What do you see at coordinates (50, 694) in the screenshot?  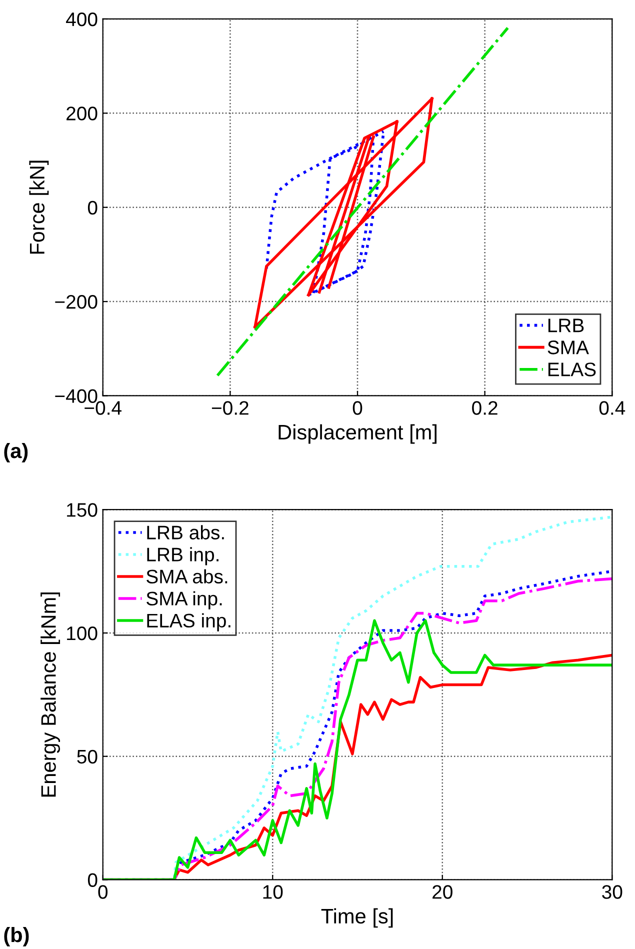 I see `y-axis-title: Energy Balance [kNm]` at bounding box center [50, 694].